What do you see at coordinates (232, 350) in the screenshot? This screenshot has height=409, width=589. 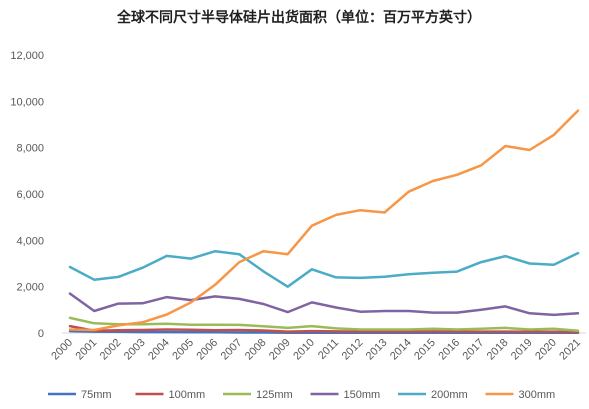 I see `x-tick-label: 2007` at bounding box center [232, 350].